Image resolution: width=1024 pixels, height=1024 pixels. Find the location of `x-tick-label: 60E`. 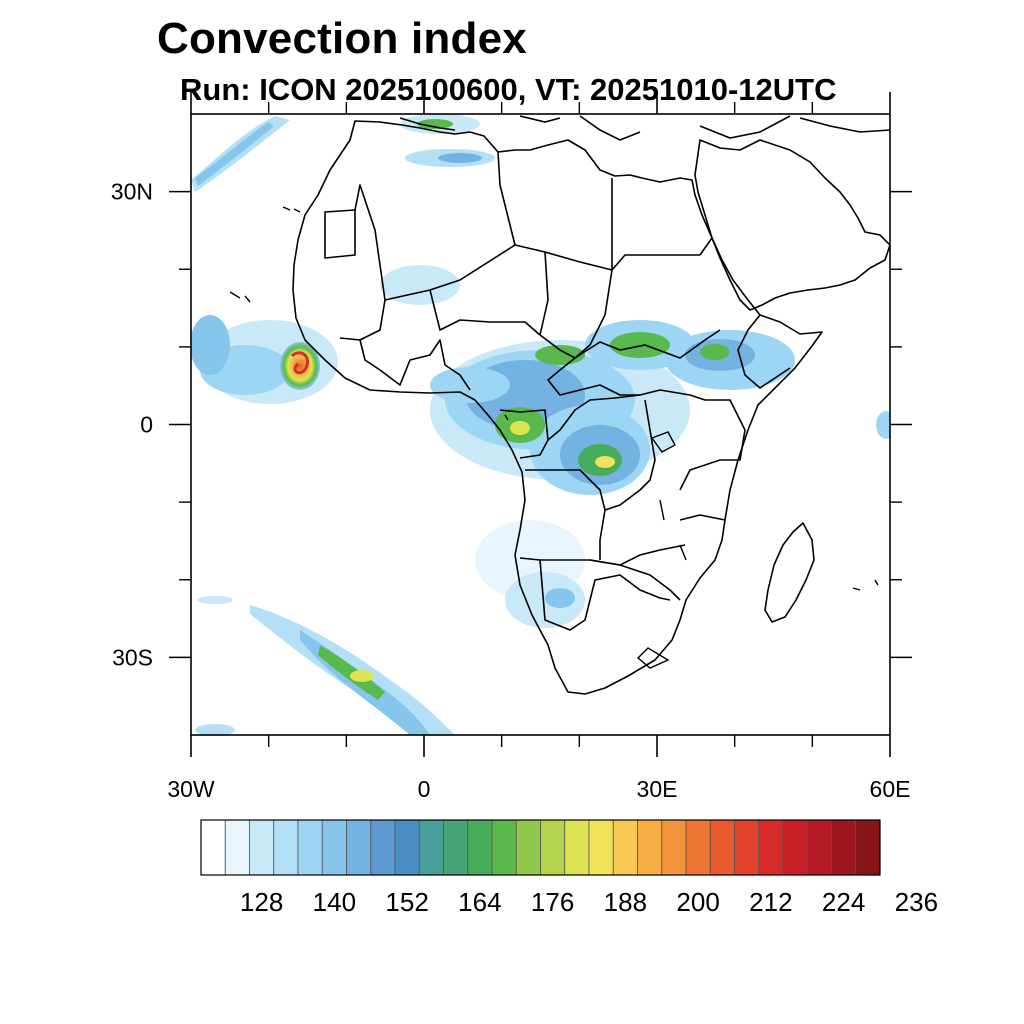

x-tick-label: 60E is located at coordinates (890, 789).